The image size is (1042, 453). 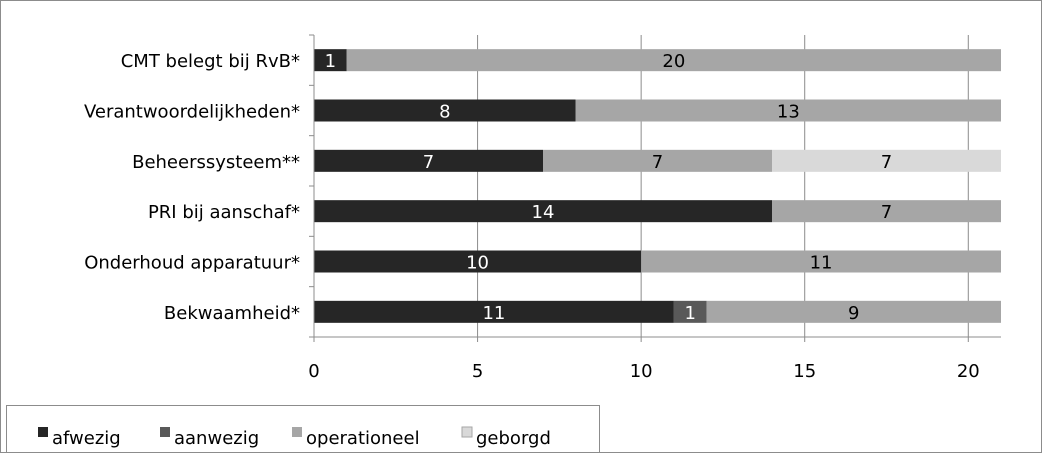 What do you see at coordinates (192, 263) in the screenshot?
I see `category-label: Onderhoud apparatuur*` at bounding box center [192, 263].